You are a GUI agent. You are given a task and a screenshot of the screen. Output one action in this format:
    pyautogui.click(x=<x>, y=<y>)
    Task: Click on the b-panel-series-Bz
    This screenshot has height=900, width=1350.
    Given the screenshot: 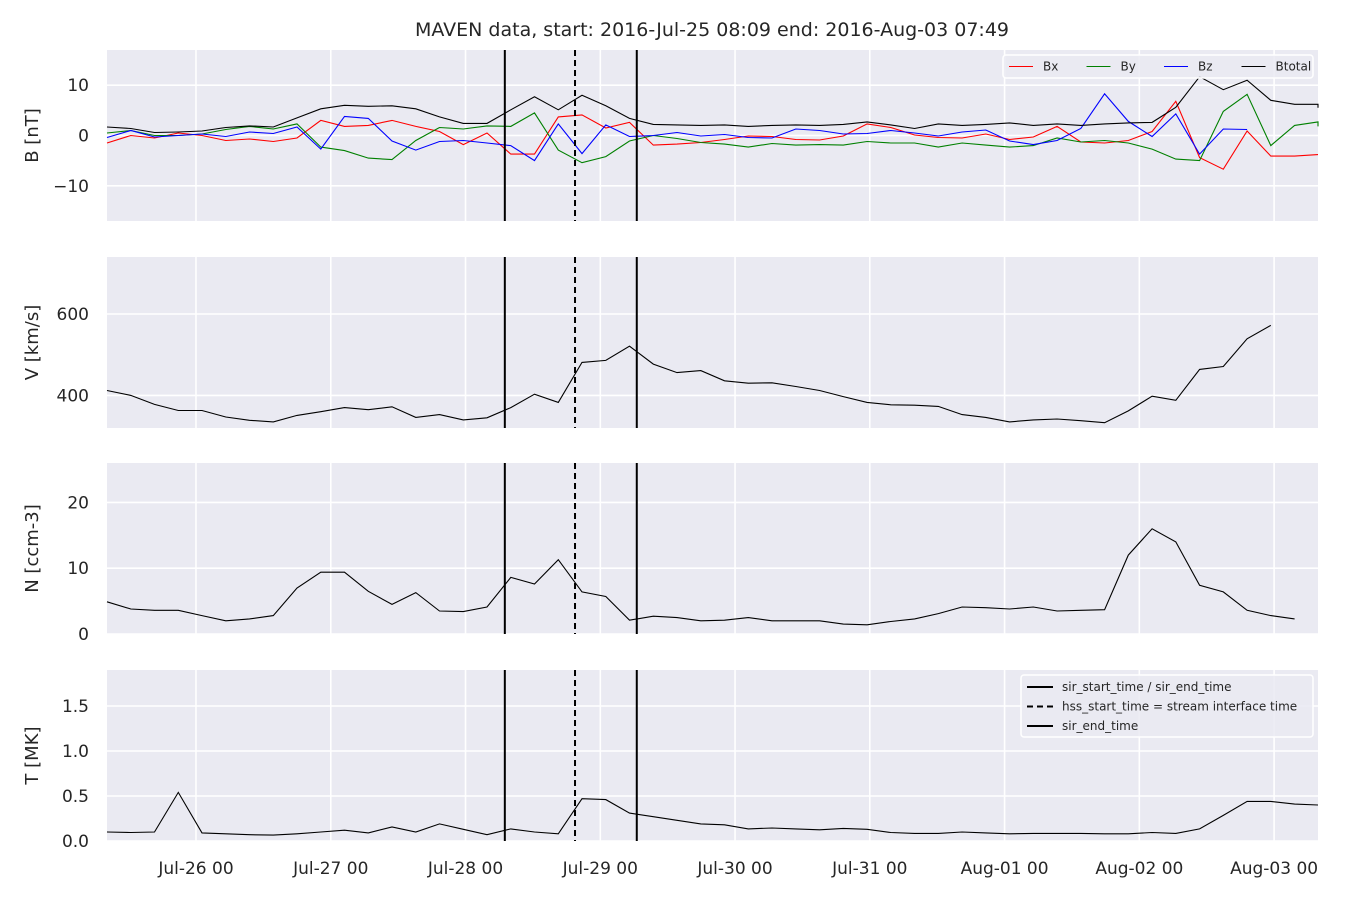 What is the action you would take?
    pyautogui.click(x=677, y=127)
    